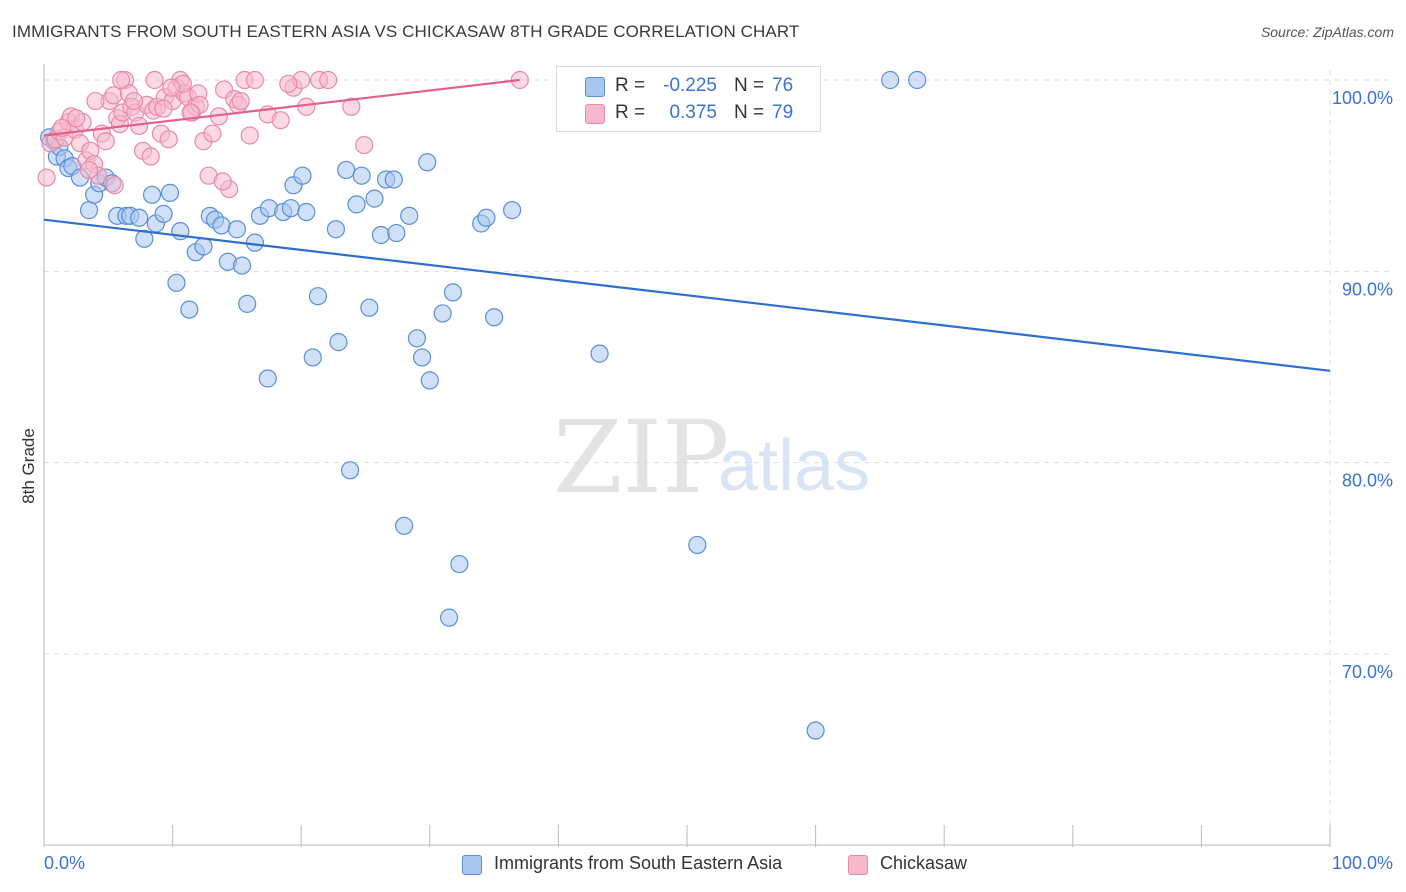  Describe the element at coordinates (1367, 672) in the screenshot. I see `y-tick-label: 70.0%` at that location.